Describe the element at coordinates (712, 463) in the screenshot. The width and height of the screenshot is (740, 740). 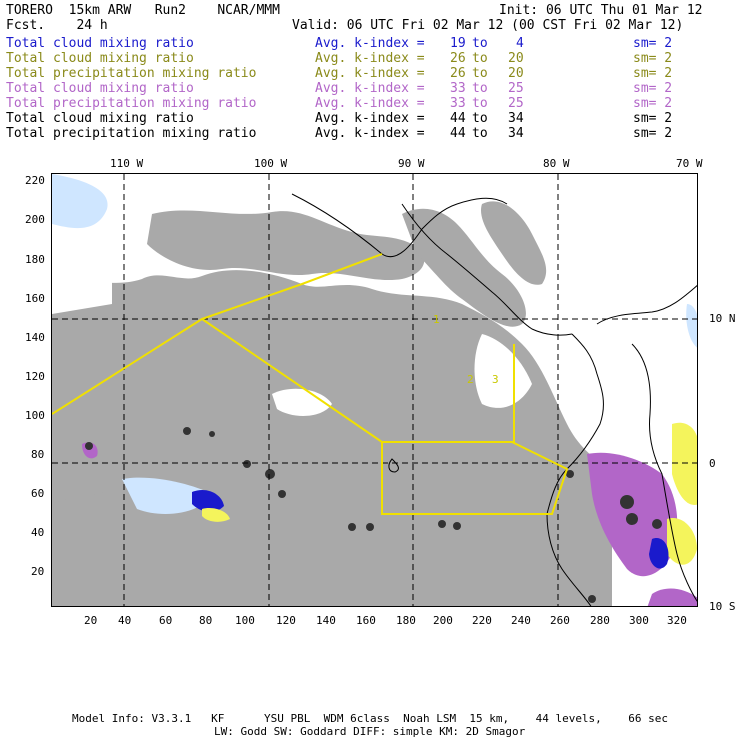
I see `lat-label: 0` at that location.